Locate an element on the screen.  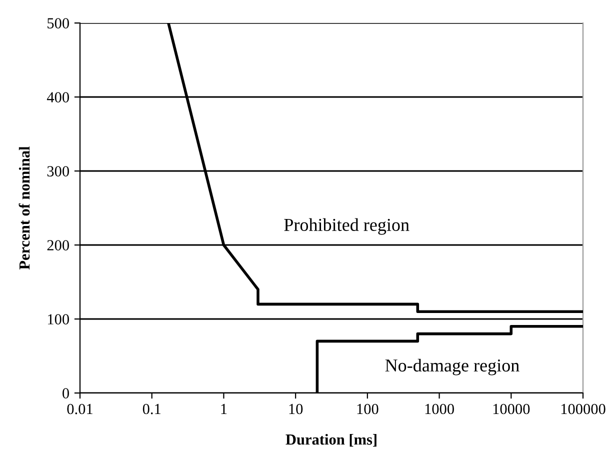
annotation: No-damage region is located at coordinates (452, 367).